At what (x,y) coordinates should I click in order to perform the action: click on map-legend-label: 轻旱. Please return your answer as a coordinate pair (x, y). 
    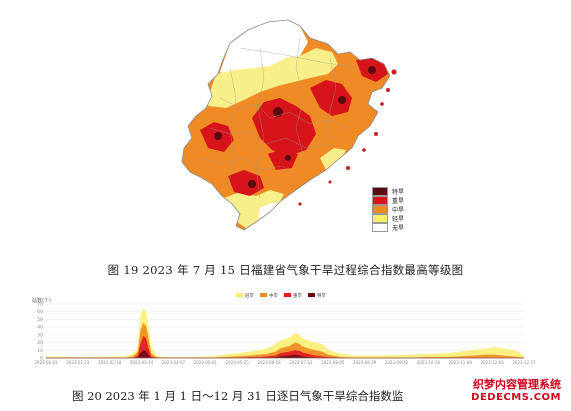
    Looking at the image, I should click on (398, 219).